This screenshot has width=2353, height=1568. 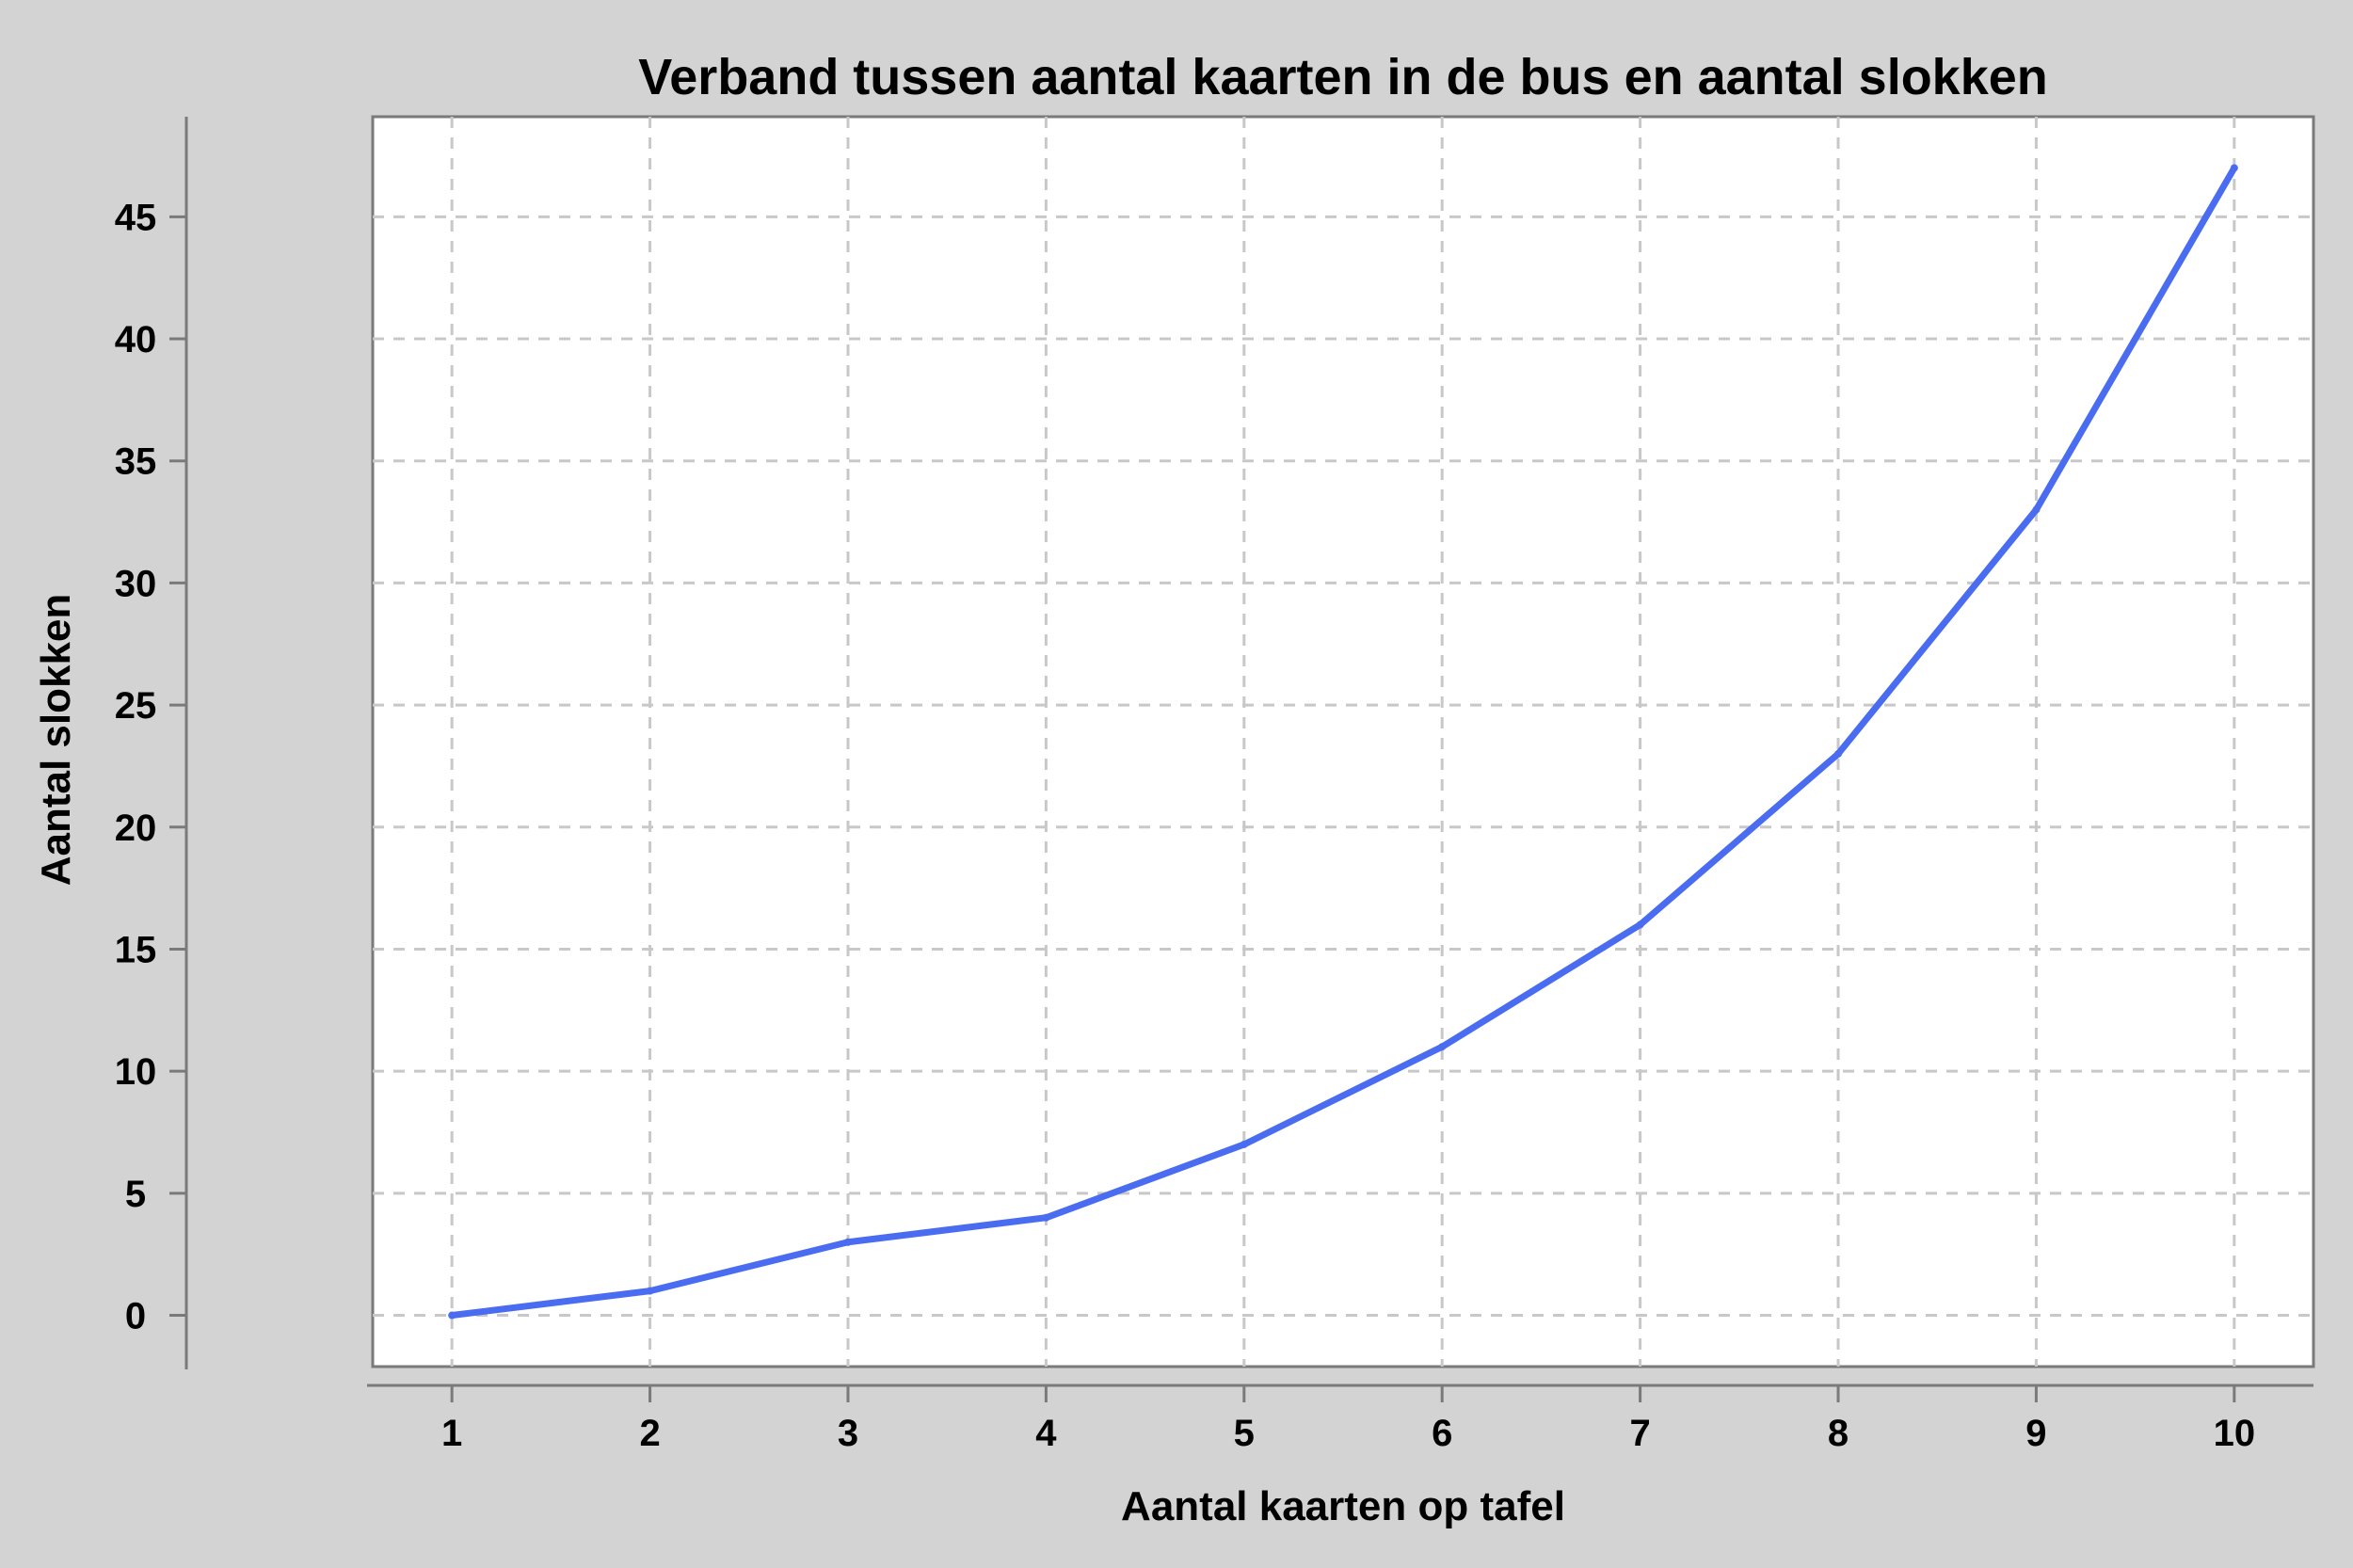 I want to click on y-tick-label: 45, so click(x=136, y=217).